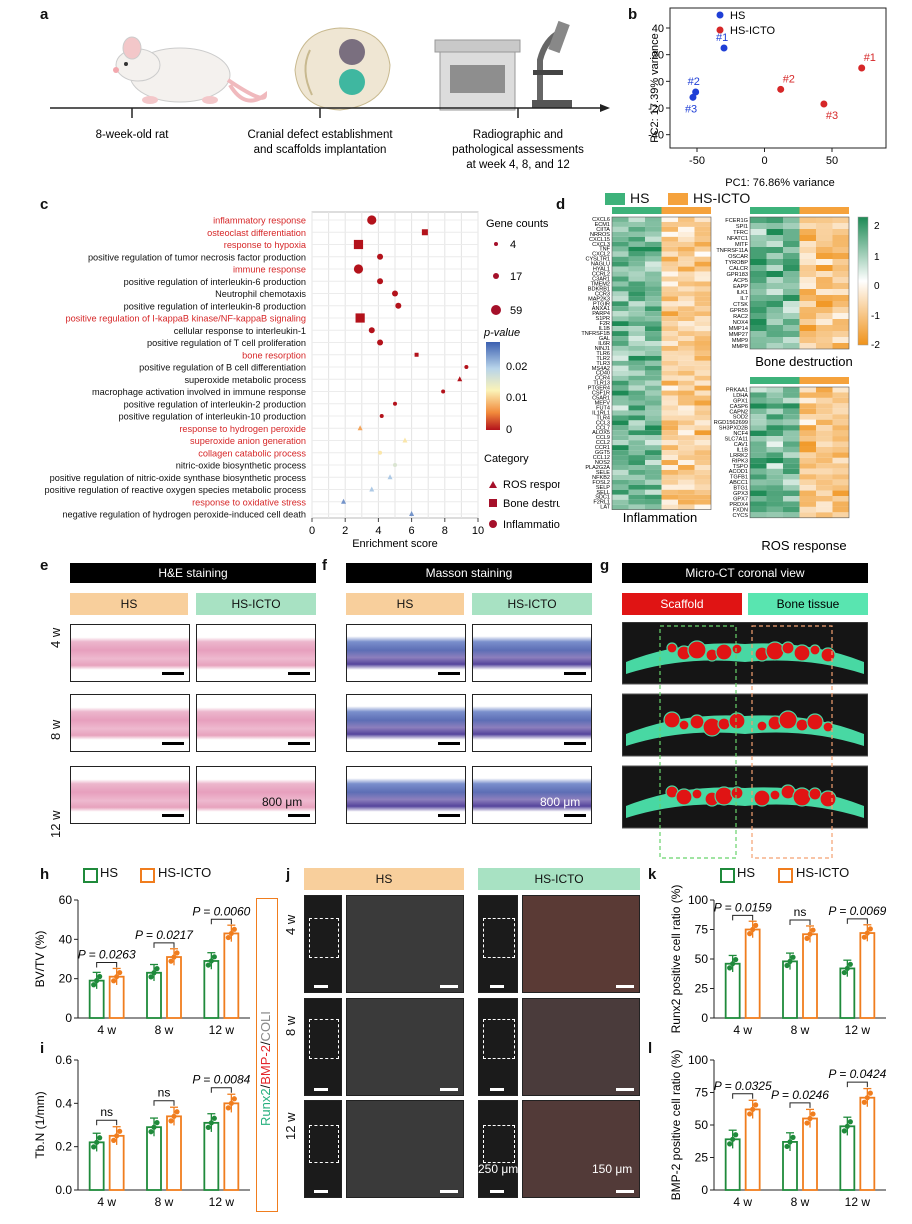 This screenshot has height=1224, width=912. What do you see at coordinates (395, 403) in the screenshot?
I see `go-point-circle` at bounding box center [395, 403].